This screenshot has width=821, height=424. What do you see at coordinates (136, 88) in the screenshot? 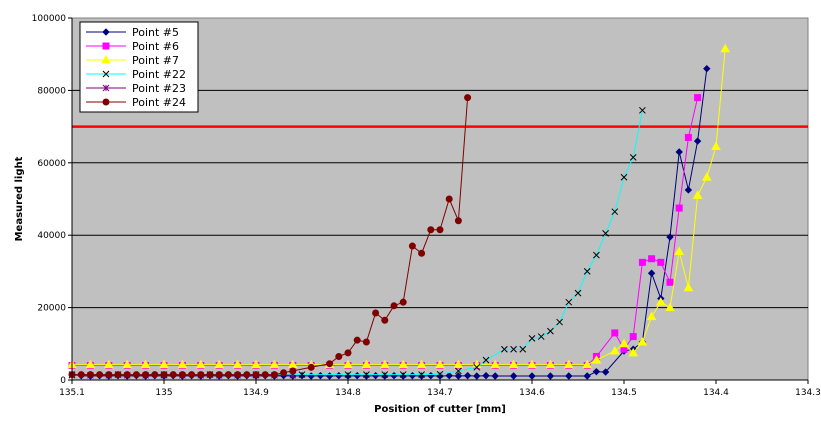
I see `legend-item: Point #23` at bounding box center [136, 88].